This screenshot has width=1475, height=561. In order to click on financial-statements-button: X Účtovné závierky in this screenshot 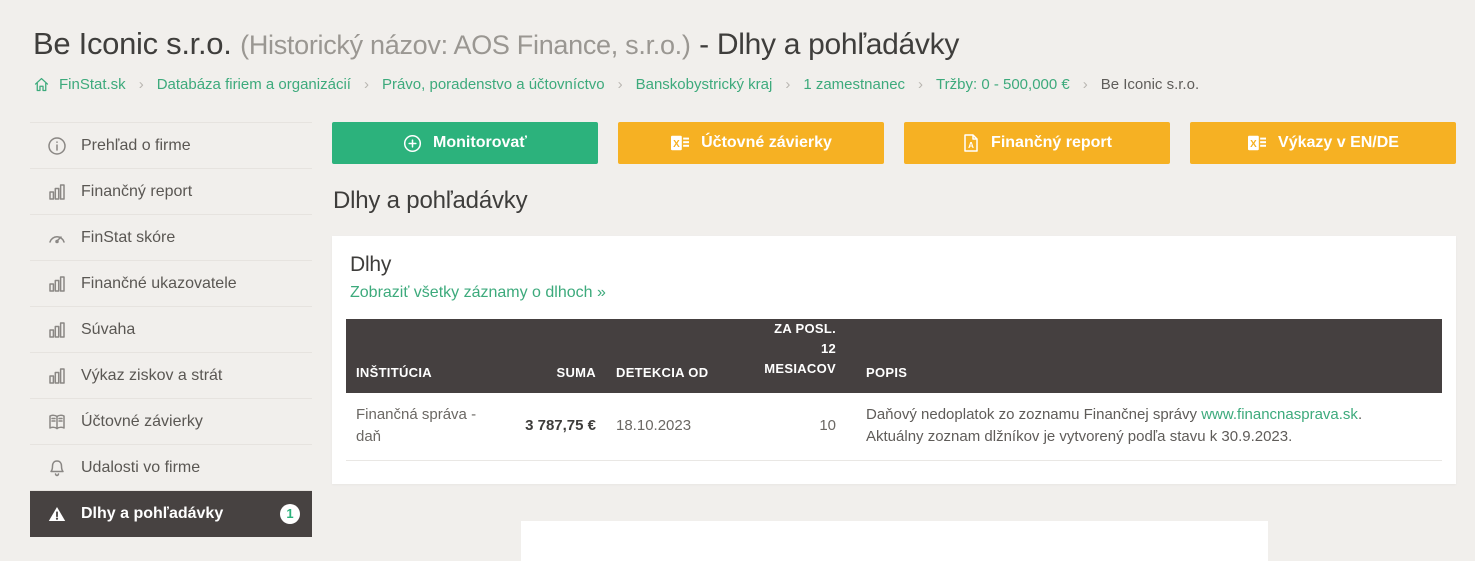, I will do `click(751, 143)`.